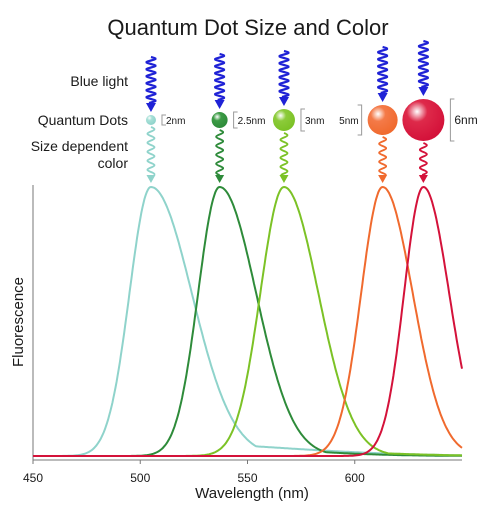 The height and width of the screenshot is (507, 500). What do you see at coordinates (247, 27) in the screenshot?
I see `figure-title: Quantum Dot Size and Color` at bounding box center [247, 27].